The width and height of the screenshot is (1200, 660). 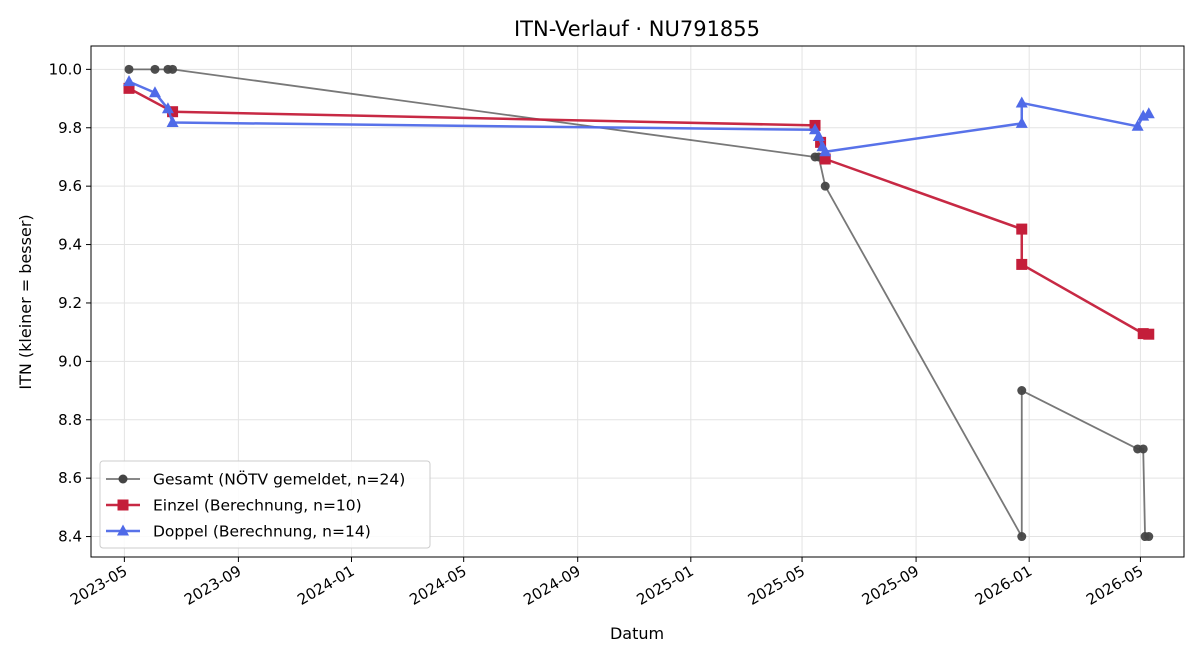 I want to click on chart-title: ITN-Verlauf · NU791855, so click(x=637, y=29).